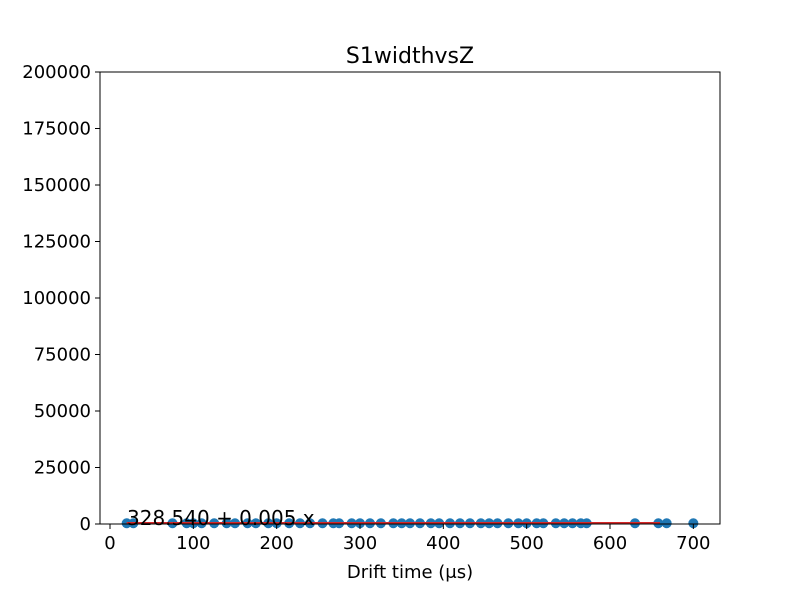 This screenshot has width=800, height=600. What do you see at coordinates (693, 543) in the screenshot?
I see `x-tick-label: 700` at bounding box center [693, 543].